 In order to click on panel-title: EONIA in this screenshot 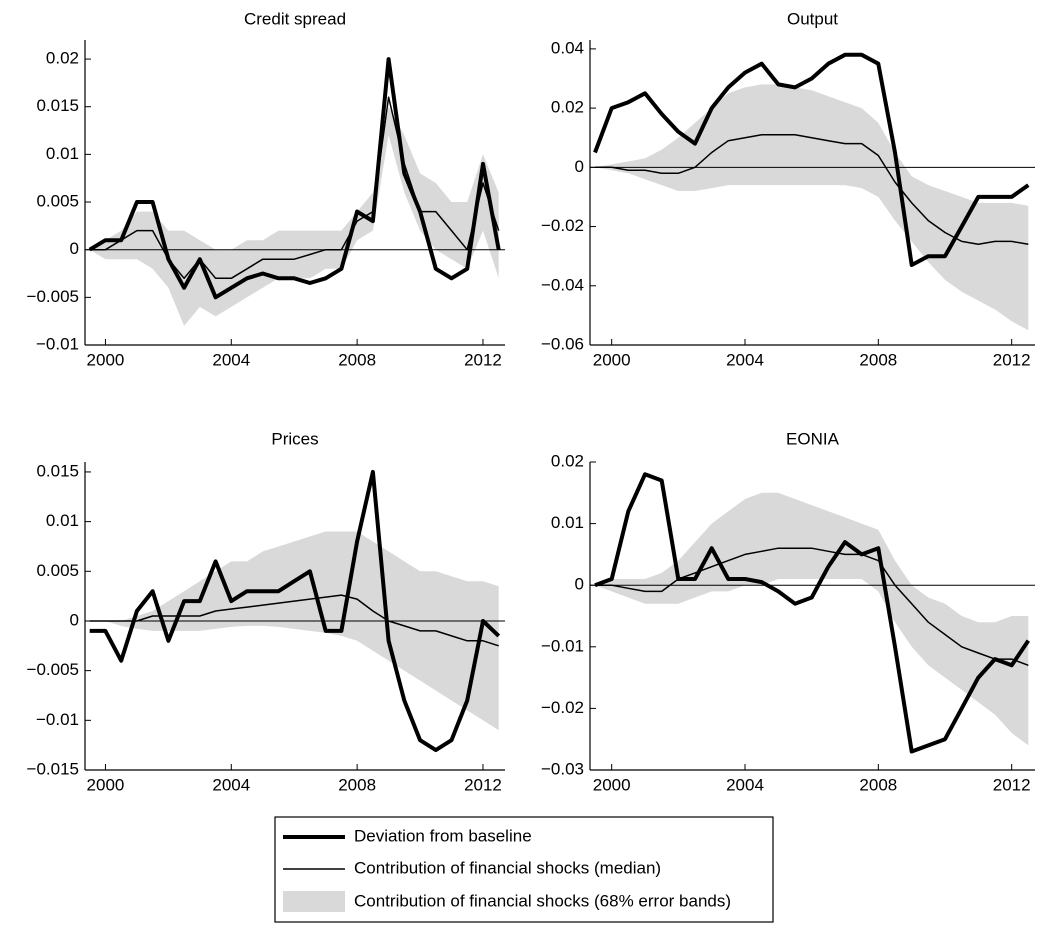, I will do `click(813, 438)`.